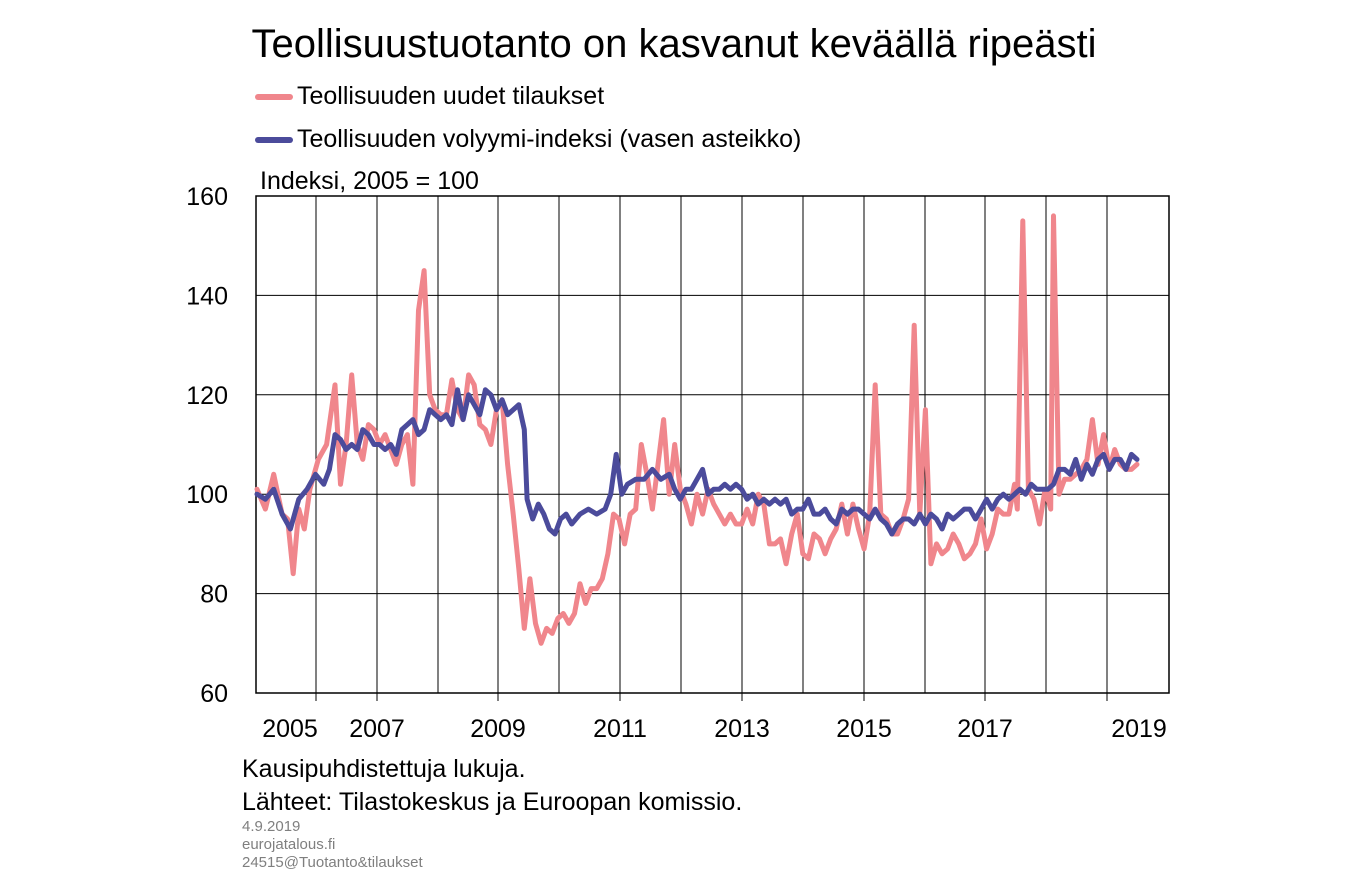 This screenshot has width=1348, height=880. Describe the element at coordinates (985, 729) in the screenshot. I see `x-tick-label-2017: 2017` at that location.